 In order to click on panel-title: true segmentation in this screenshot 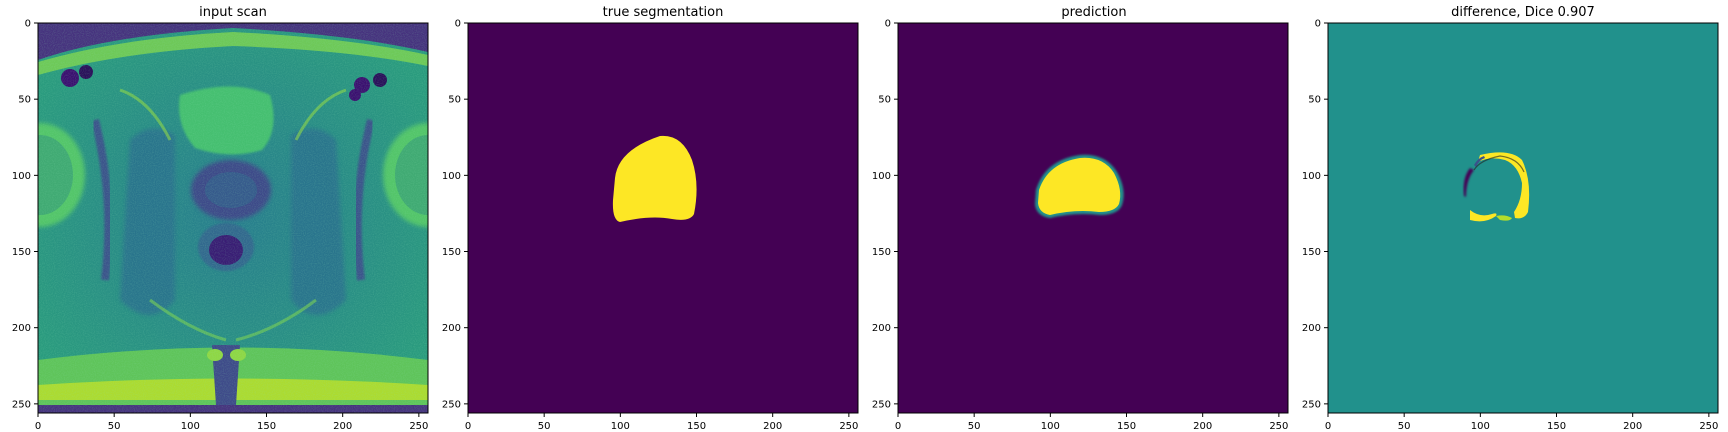, I will do `click(663, 12)`.